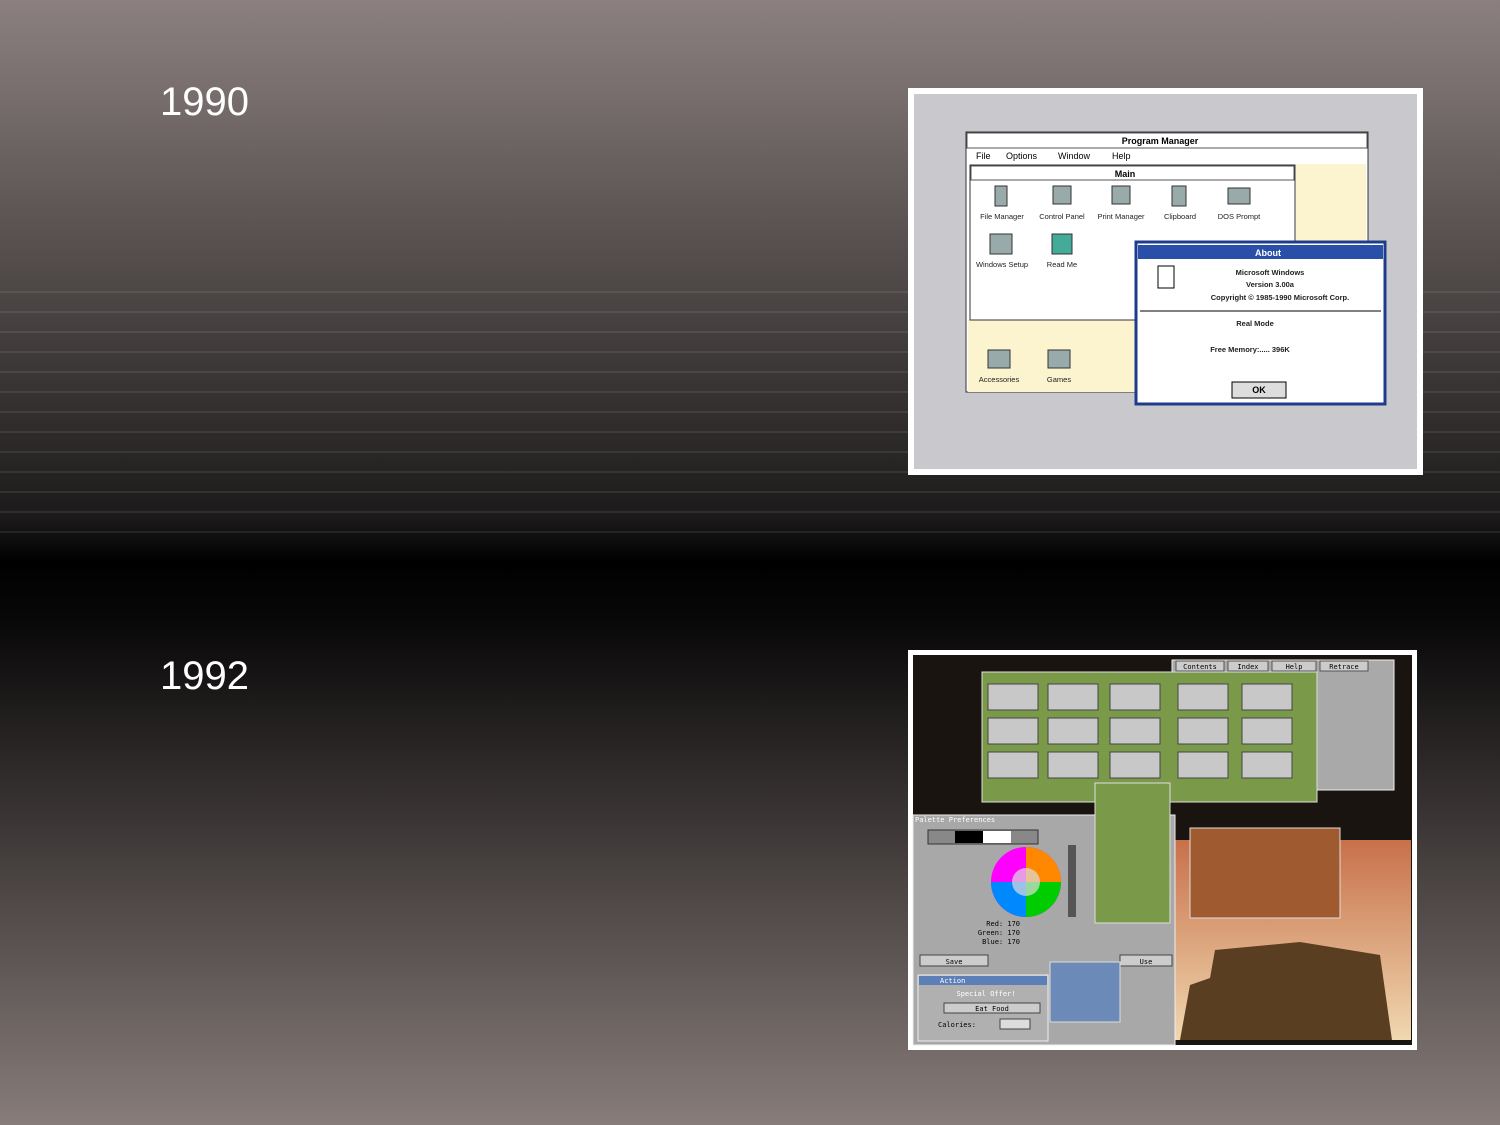  What do you see at coordinates (1125, 174) in the screenshot?
I see `group-title: Main` at bounding box center [1125, 174].